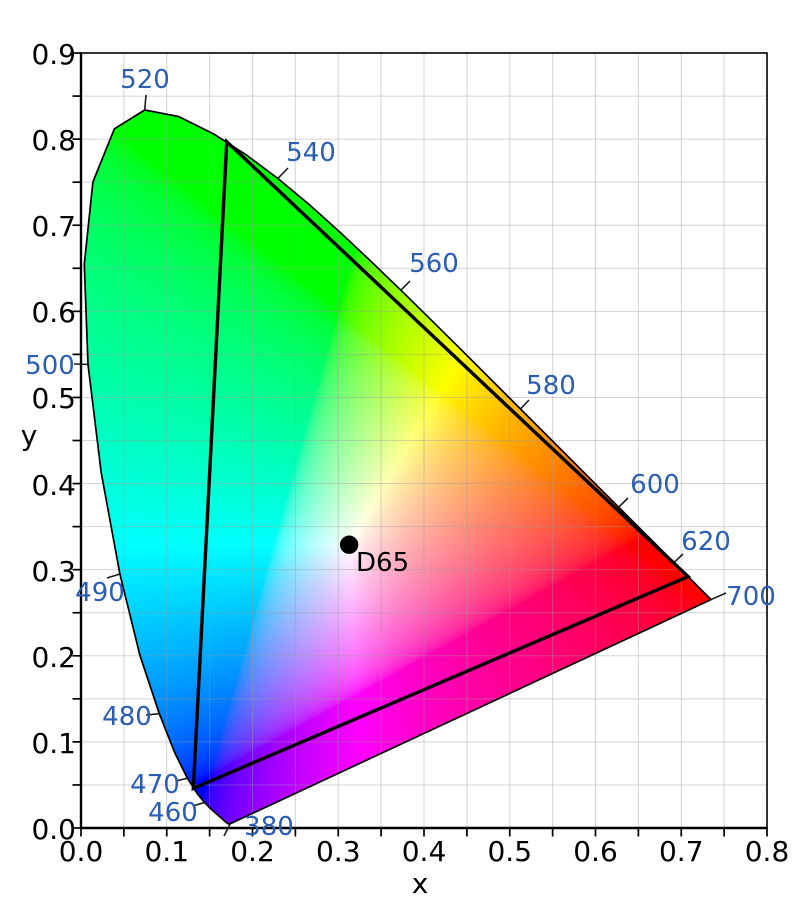 The height and width of the screenshot is (907, 800). I want to click on x-tick-label-0.4: 0.4, so click(424, 851).